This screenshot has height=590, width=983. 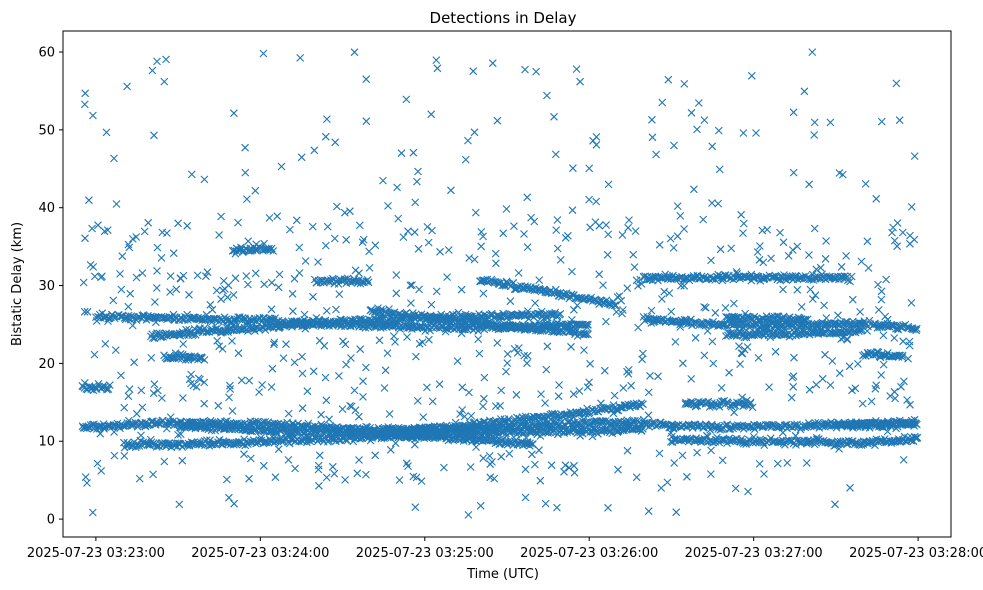 I want to click on y-tick-label: 20, so click(x=46, y=364).